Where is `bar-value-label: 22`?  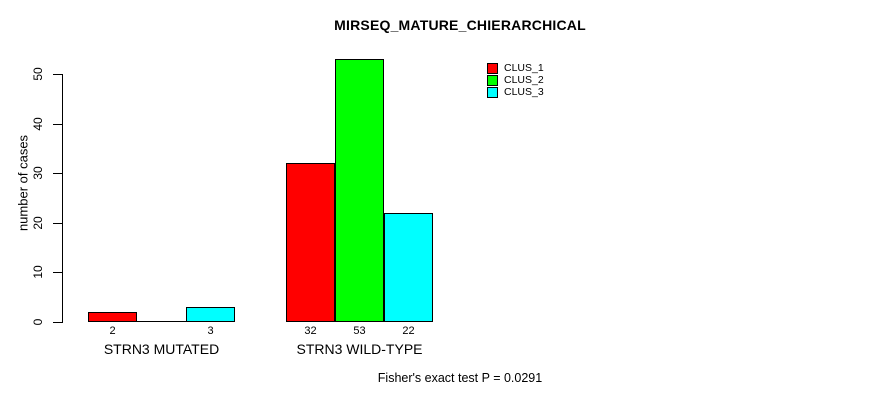
bar-value-label: 22 is located at coordinates (408, 331).